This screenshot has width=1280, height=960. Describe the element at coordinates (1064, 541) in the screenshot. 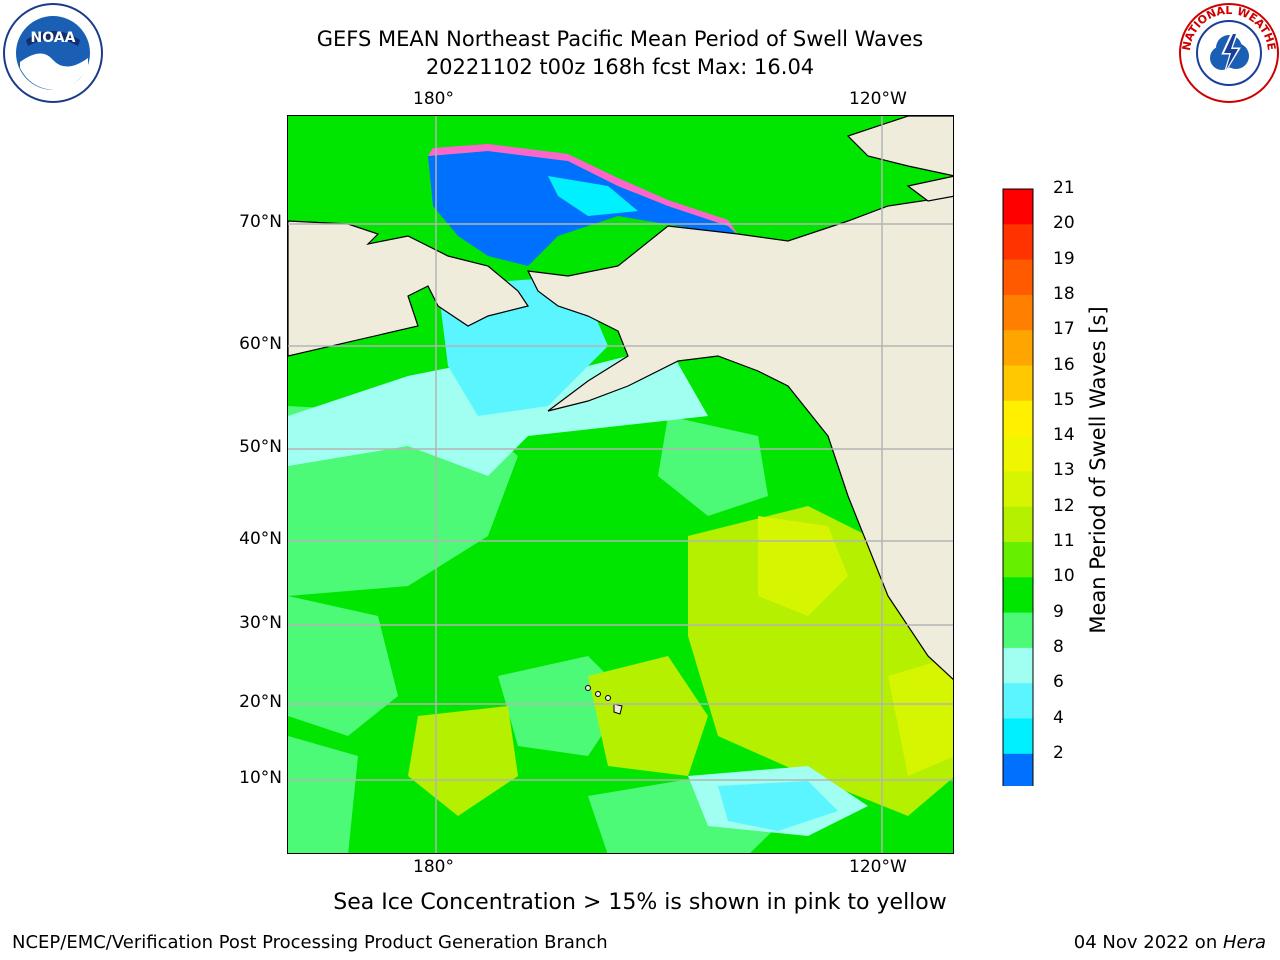

I see `colorbar-tick-label: 11` at that location.